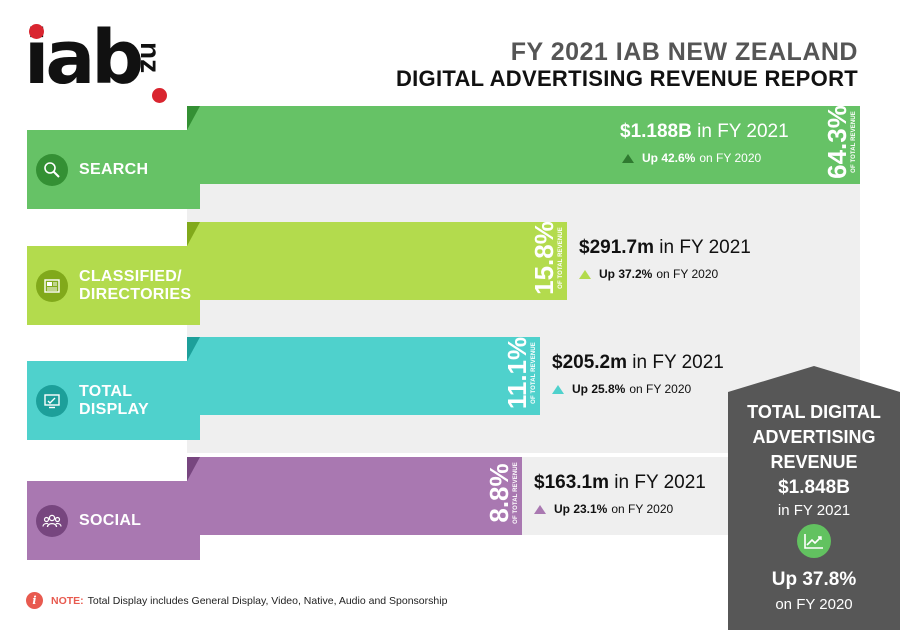  Describe the element at coordinates (193, 349) in the screenshot. I see `bar-fold-display` at that location.